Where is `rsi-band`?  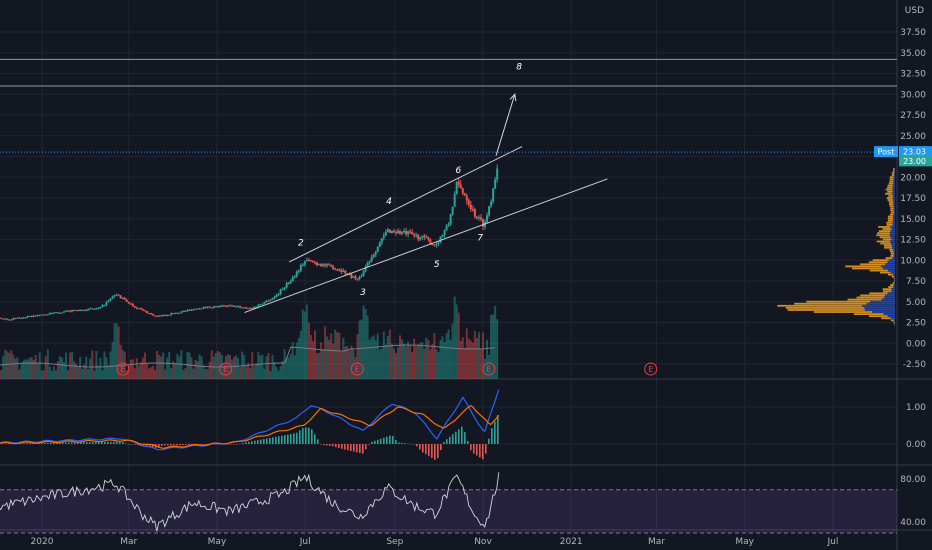
rsi-band is located at coordinates (448, 511).